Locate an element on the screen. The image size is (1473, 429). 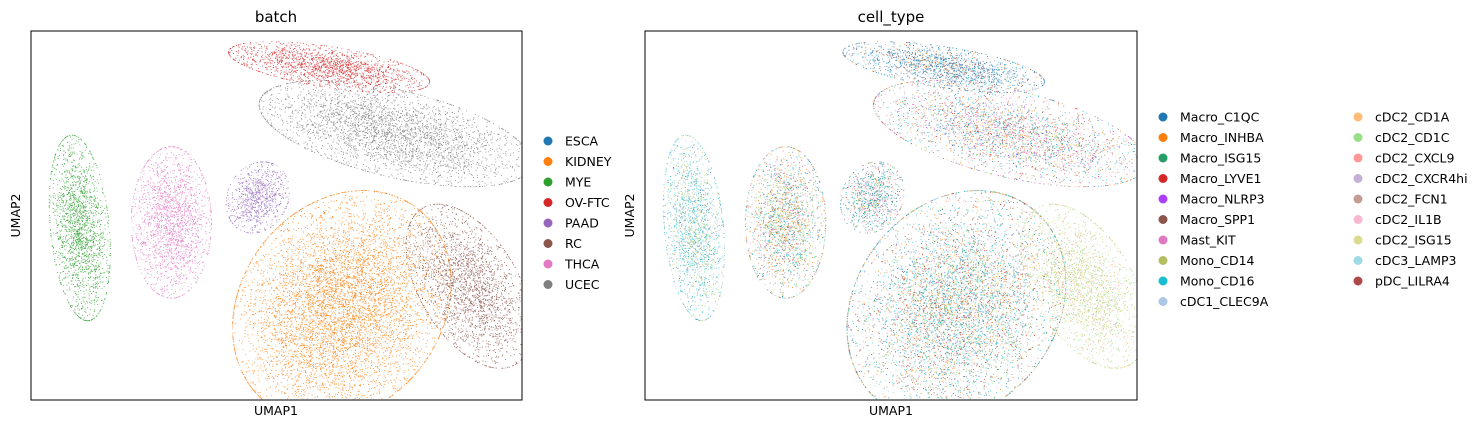
legend-label: Macro_ISG15 is located at coordinates (1220, 158).